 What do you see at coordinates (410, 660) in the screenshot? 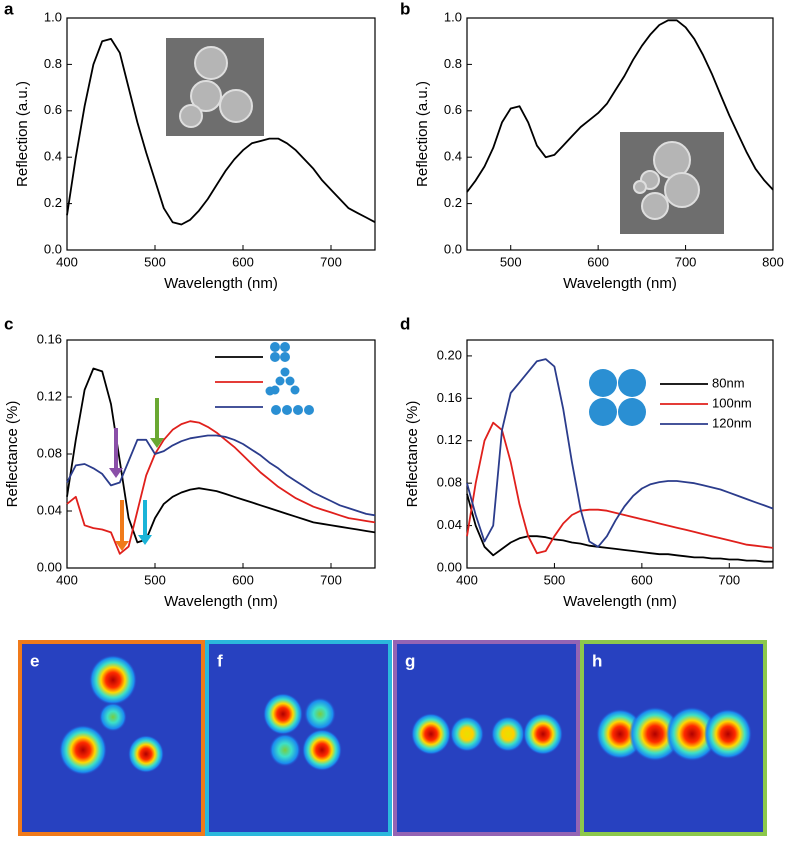
I see `panel-label: g` at bounding box center [410, 660].